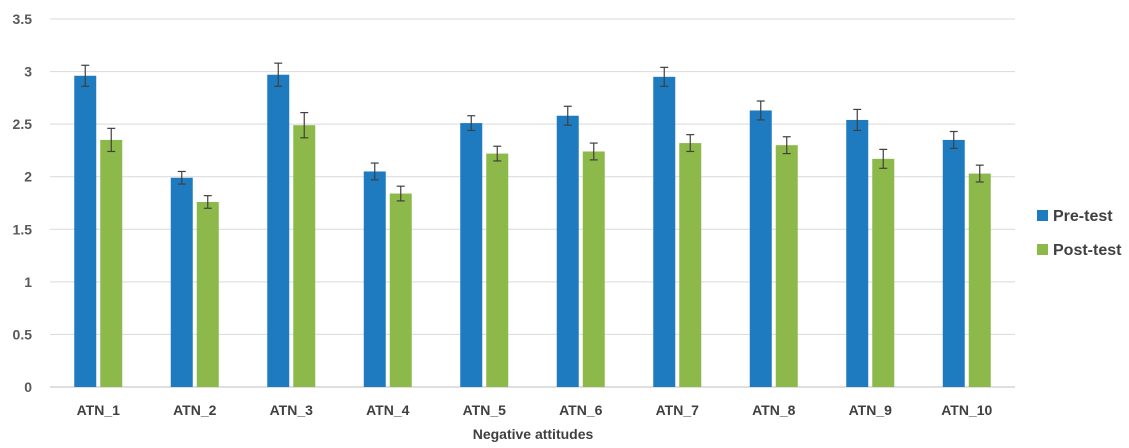 The width and height of the screenshot is (1129, 448). I want to click on legend: Pre-test Post-test, so click(1079, 233).